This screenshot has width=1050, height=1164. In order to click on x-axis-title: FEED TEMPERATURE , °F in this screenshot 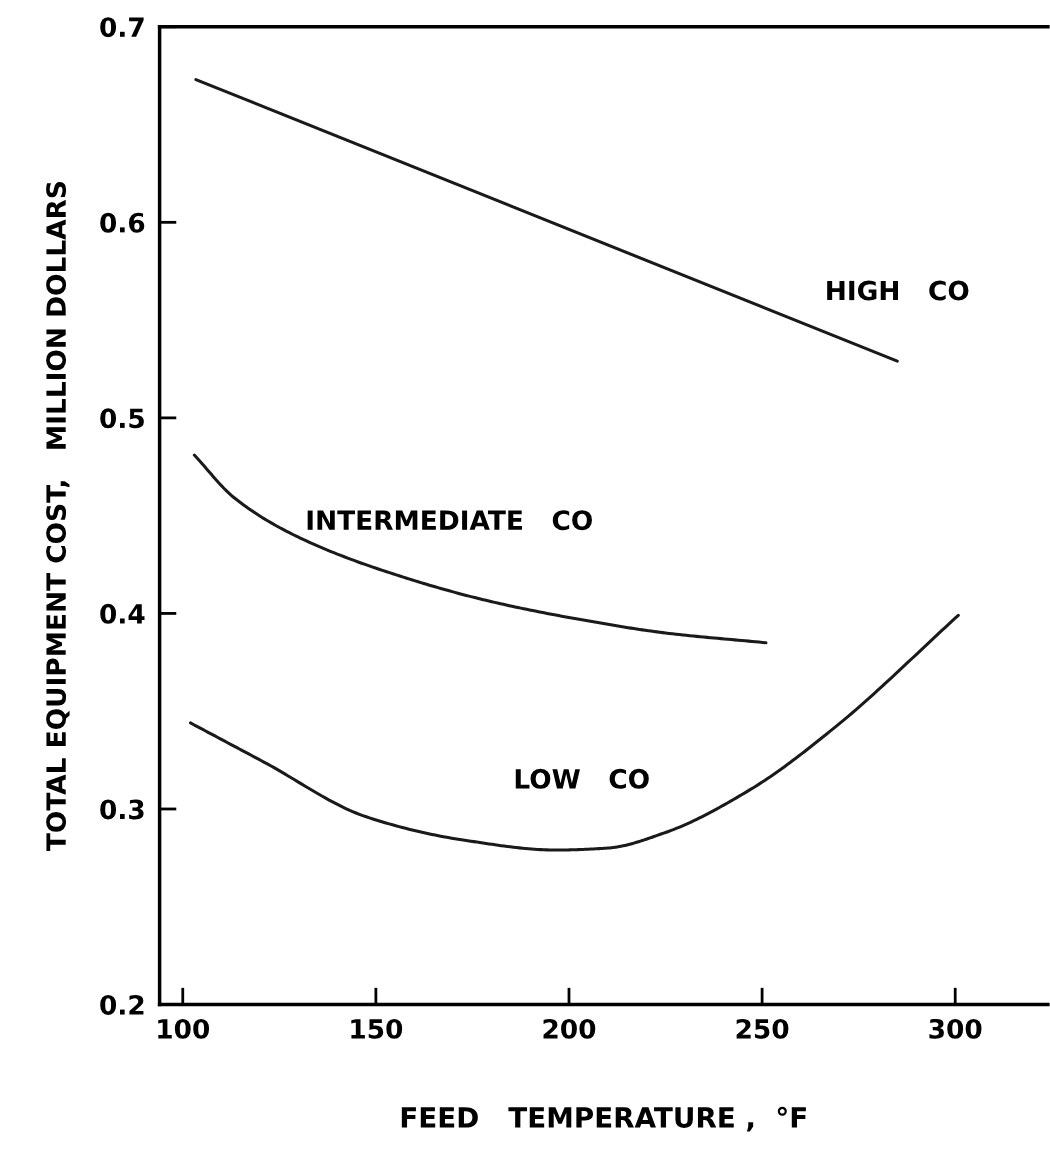, I will do `click(603, 1119)`.